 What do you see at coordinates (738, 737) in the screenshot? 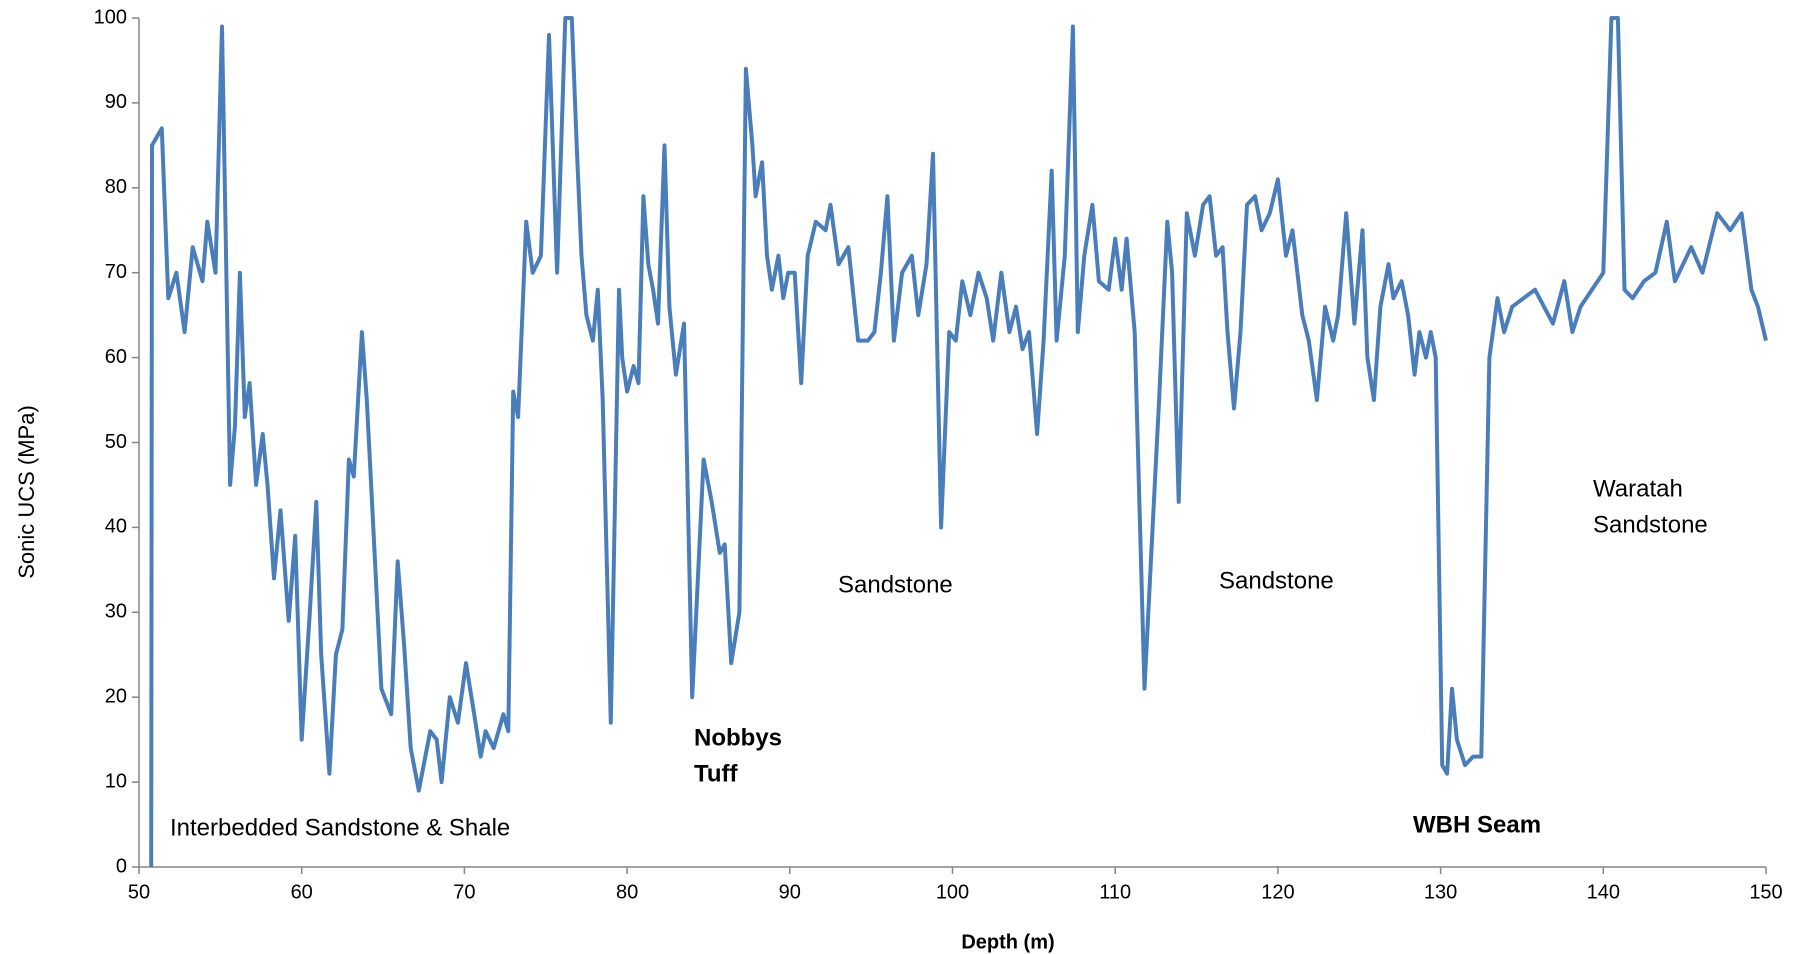
I see `annotation: Nobbys` at bounding box center [738, 737].